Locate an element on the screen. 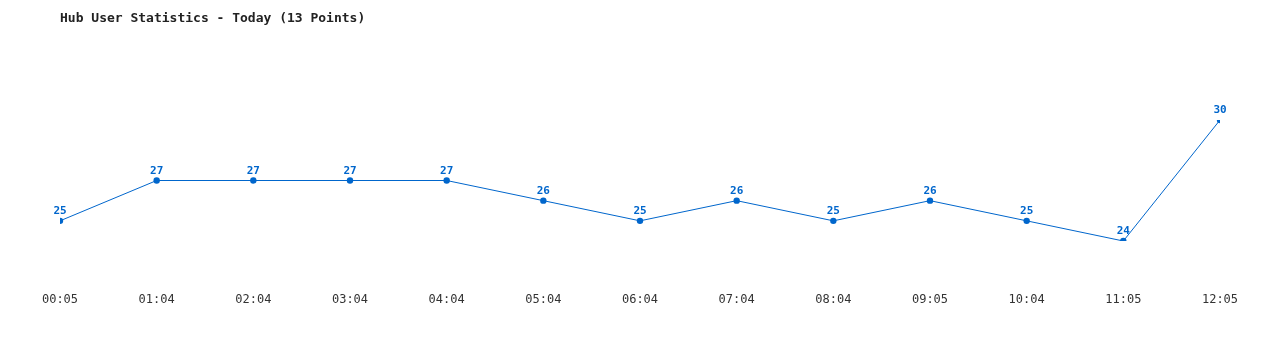  data-label: 30 is located at coordinates (1220, 109).